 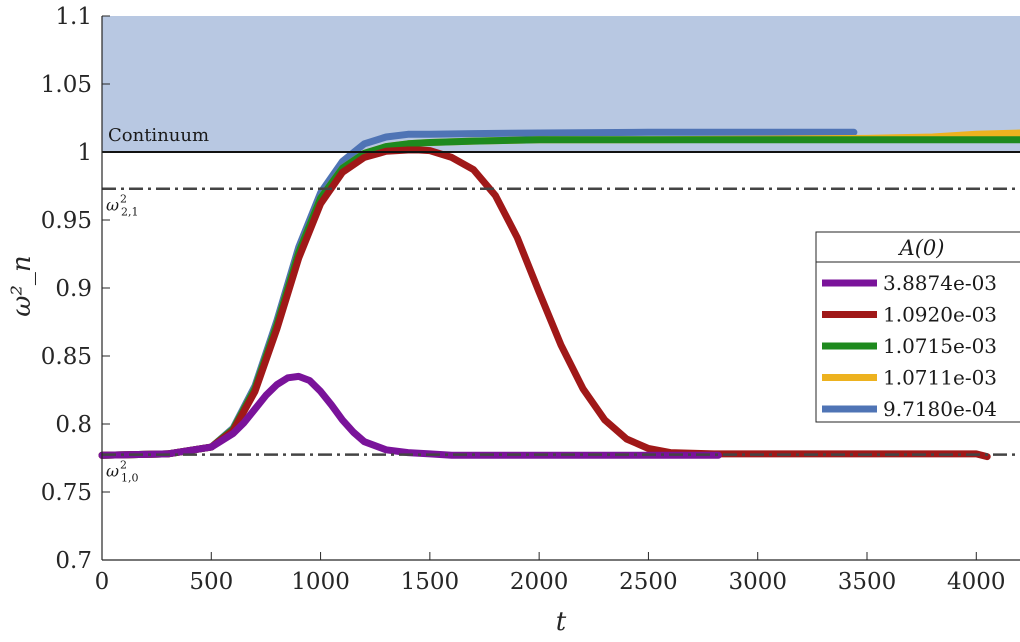 What do you see at coordinates (940, 283) in the screenshot?
I see `legend-label-3.8874e-03: 3.8874e-03` at bounding box center [940, 283].